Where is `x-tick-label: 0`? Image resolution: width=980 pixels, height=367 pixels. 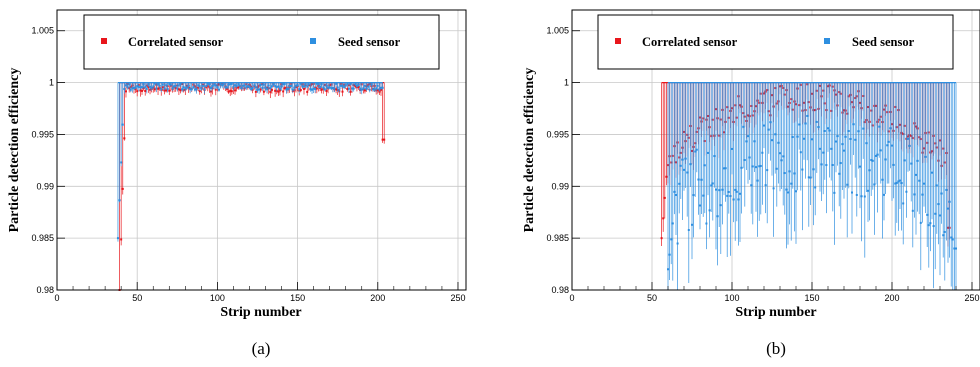 x-tick-label: 0 is located at coordinates (571, 298).